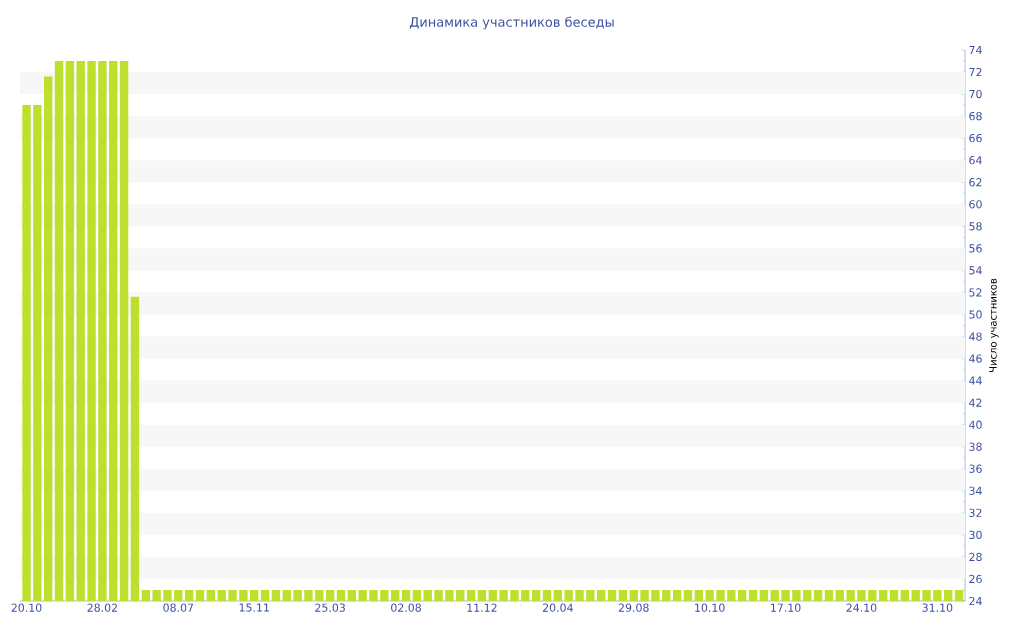 This screenshot has width=1024, height=640. What do you see at coordinates (975, 380) in the screenshot?
I see `y-tick-label: 44` at bounding box center [975, 380].